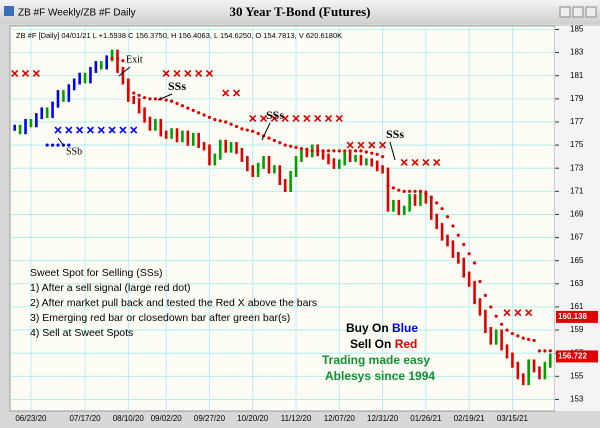  I want to click on chart-title: 30 Year T-Bond (Futures), so click(300, 11).